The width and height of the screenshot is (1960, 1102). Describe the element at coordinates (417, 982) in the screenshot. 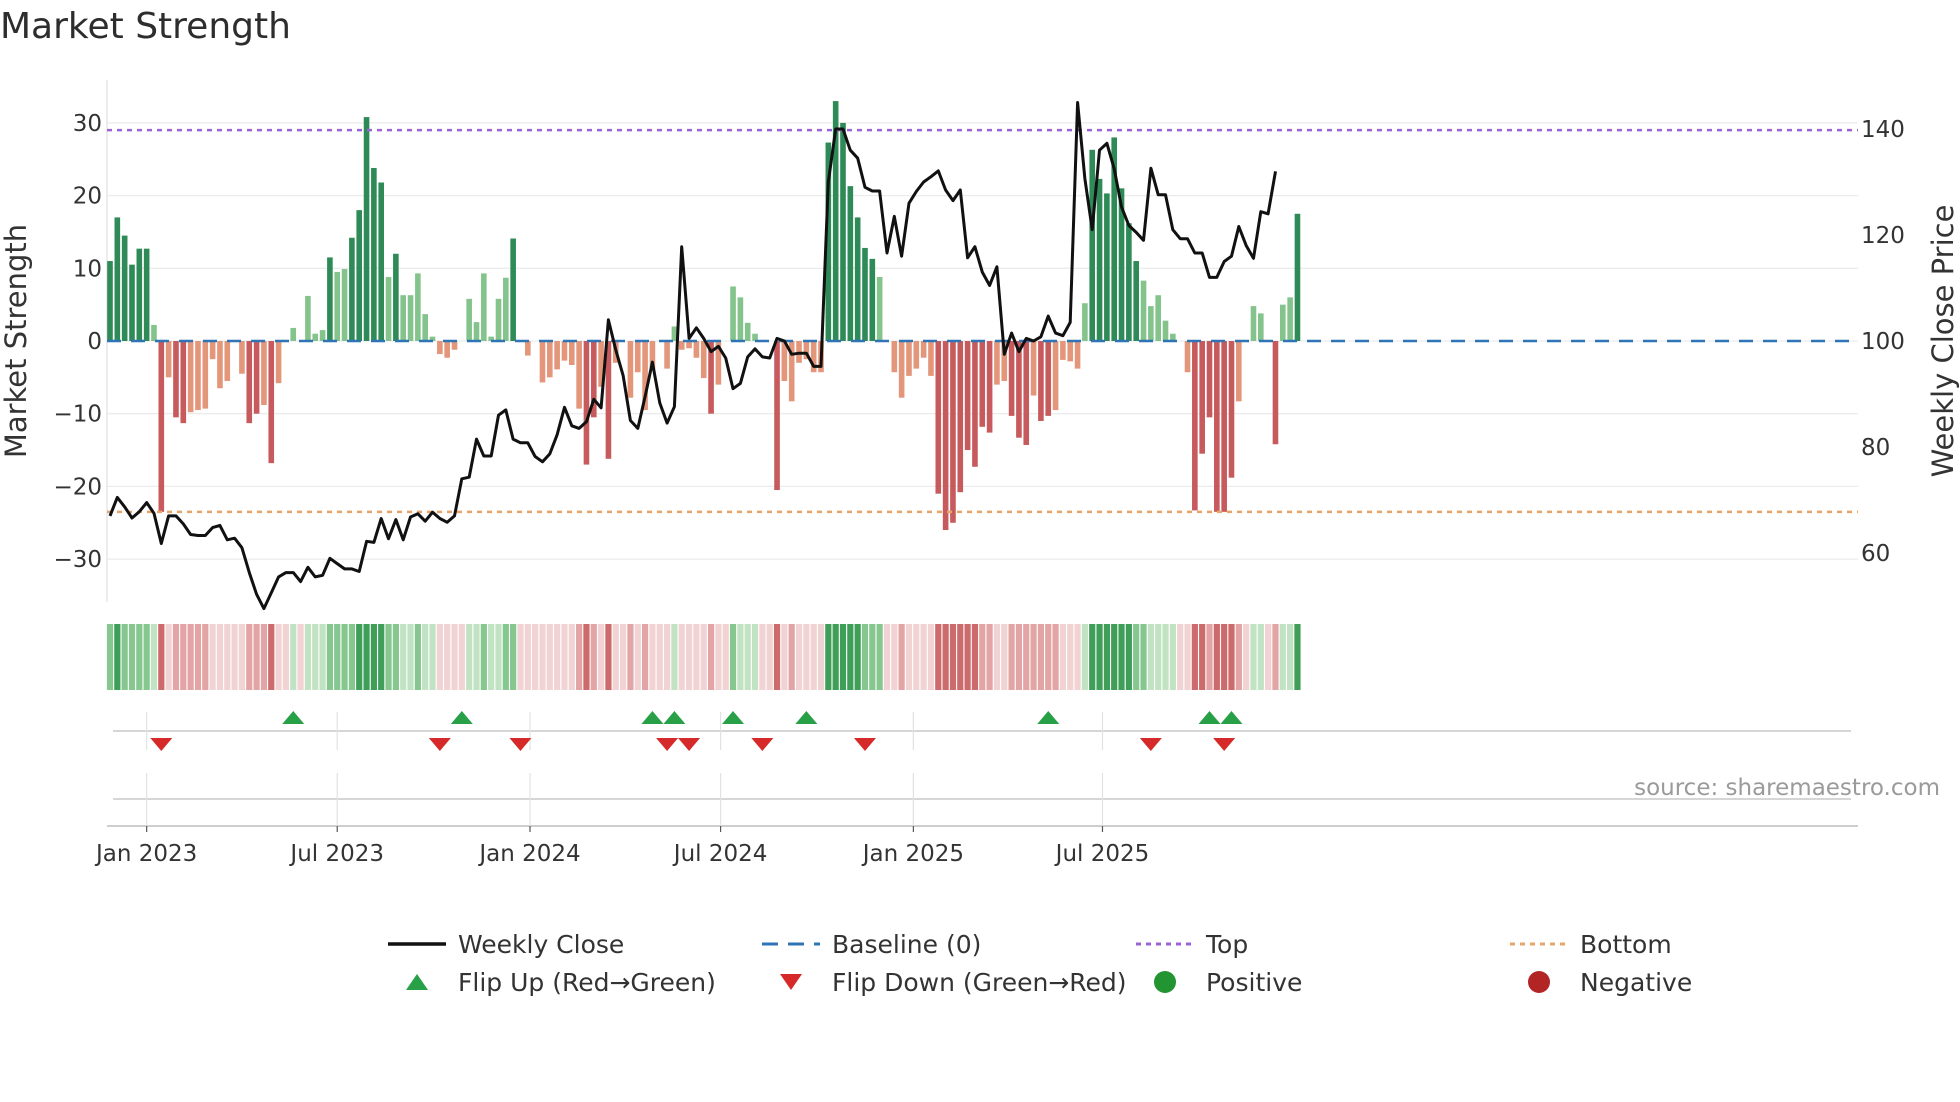

I see `legend-flip-up-icon` at that location.